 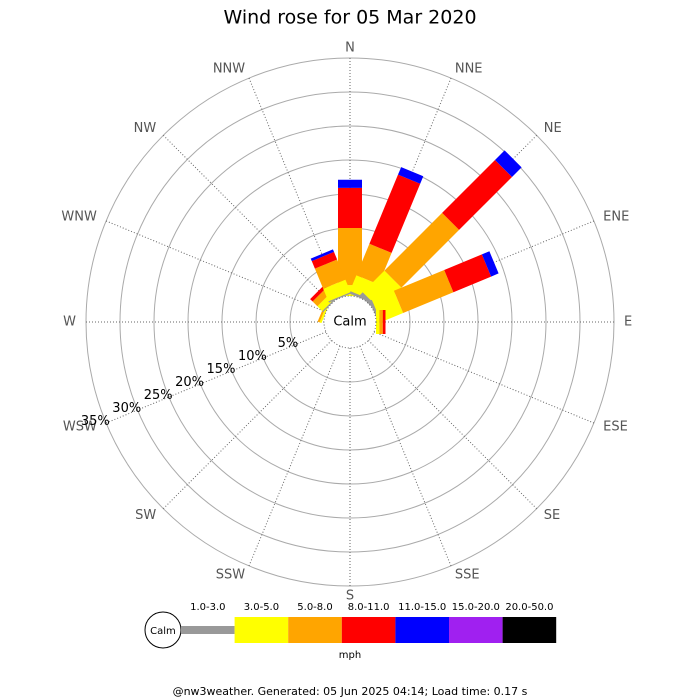 What do you see at coordinates (467, 575) in the screenshot?
I see `direction-label: SSE` at bounding box center [467, 575].